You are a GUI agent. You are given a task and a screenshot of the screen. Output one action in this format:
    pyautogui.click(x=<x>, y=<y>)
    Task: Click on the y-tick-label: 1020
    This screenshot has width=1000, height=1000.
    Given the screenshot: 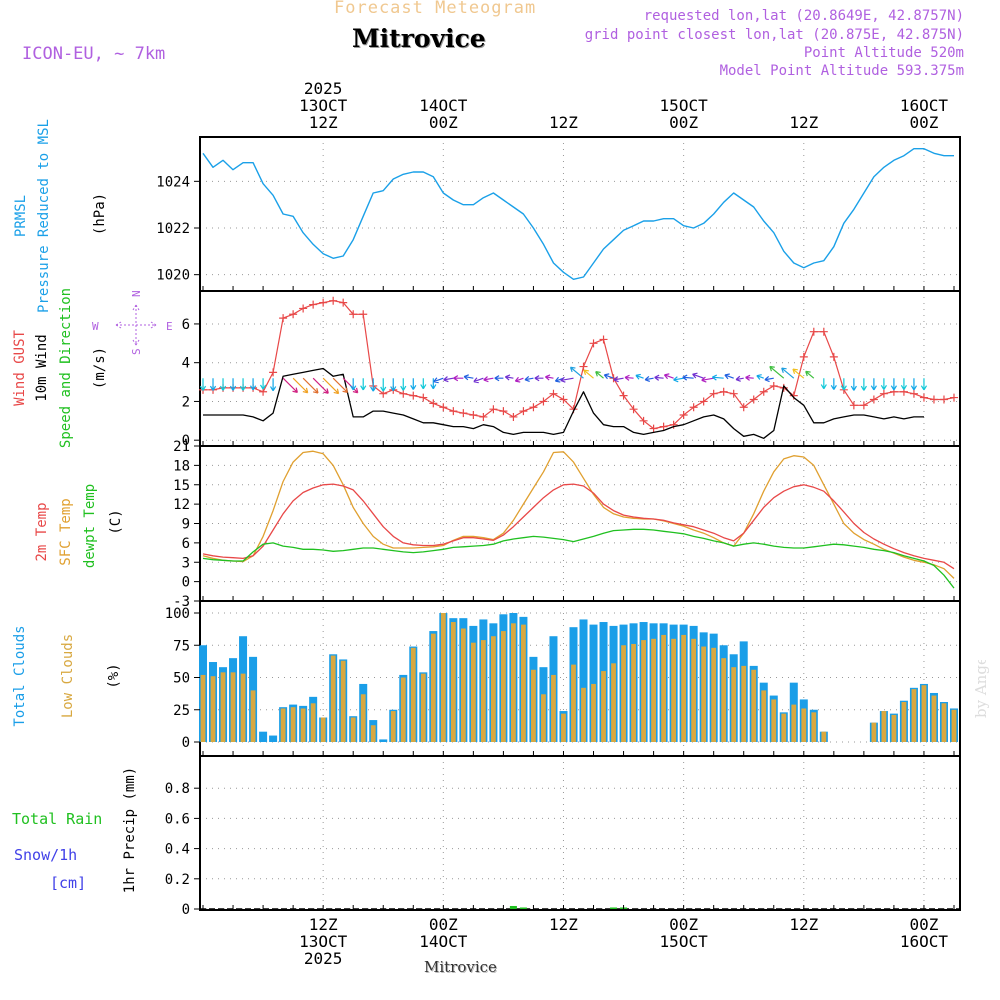 What is the action you would take?
    pyautogui.click(x=173, y=276)
    